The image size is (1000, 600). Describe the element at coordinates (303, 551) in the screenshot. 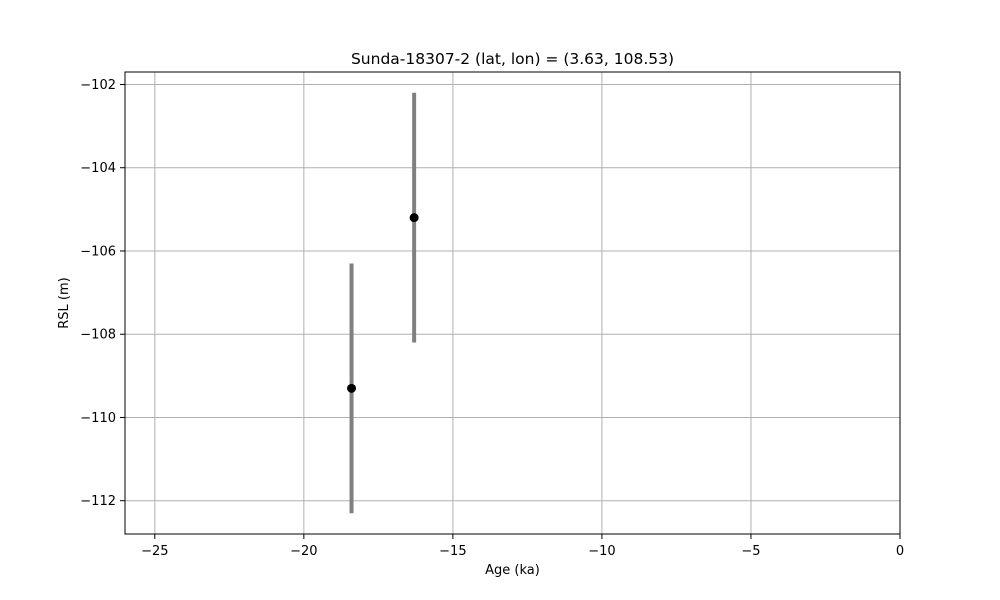

I see `x-tick-label: −20` at that location.